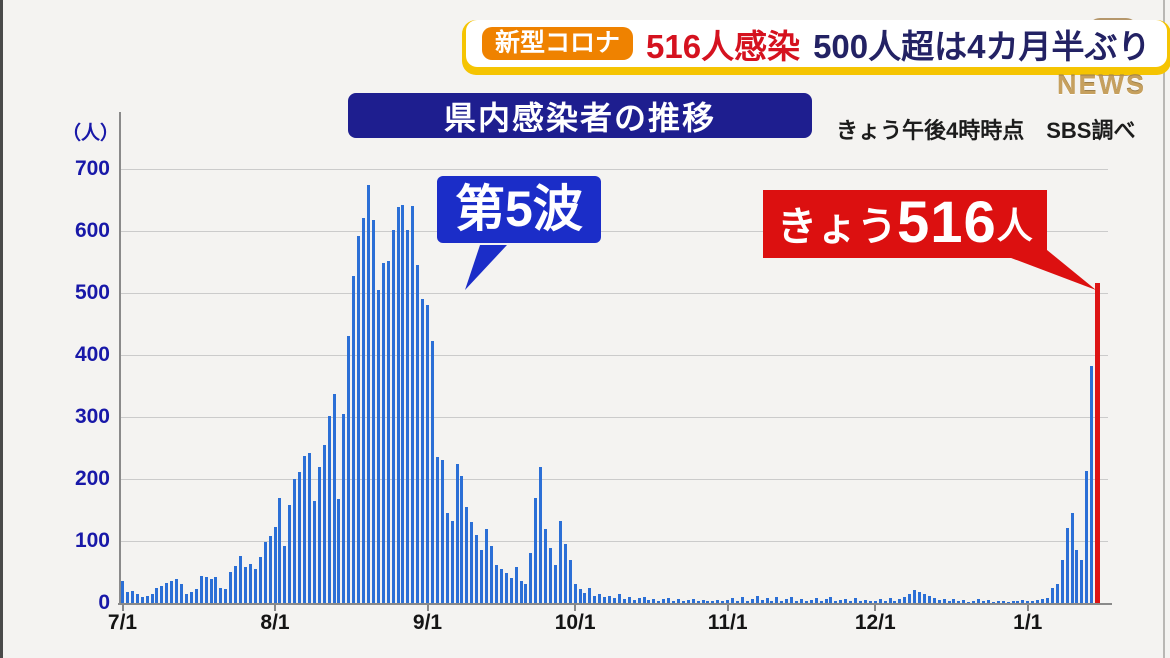  What do you see at coordinates (486, 267) in the screenshot?
I see `wave5-callout-tail` at bounding box center [486, 267].